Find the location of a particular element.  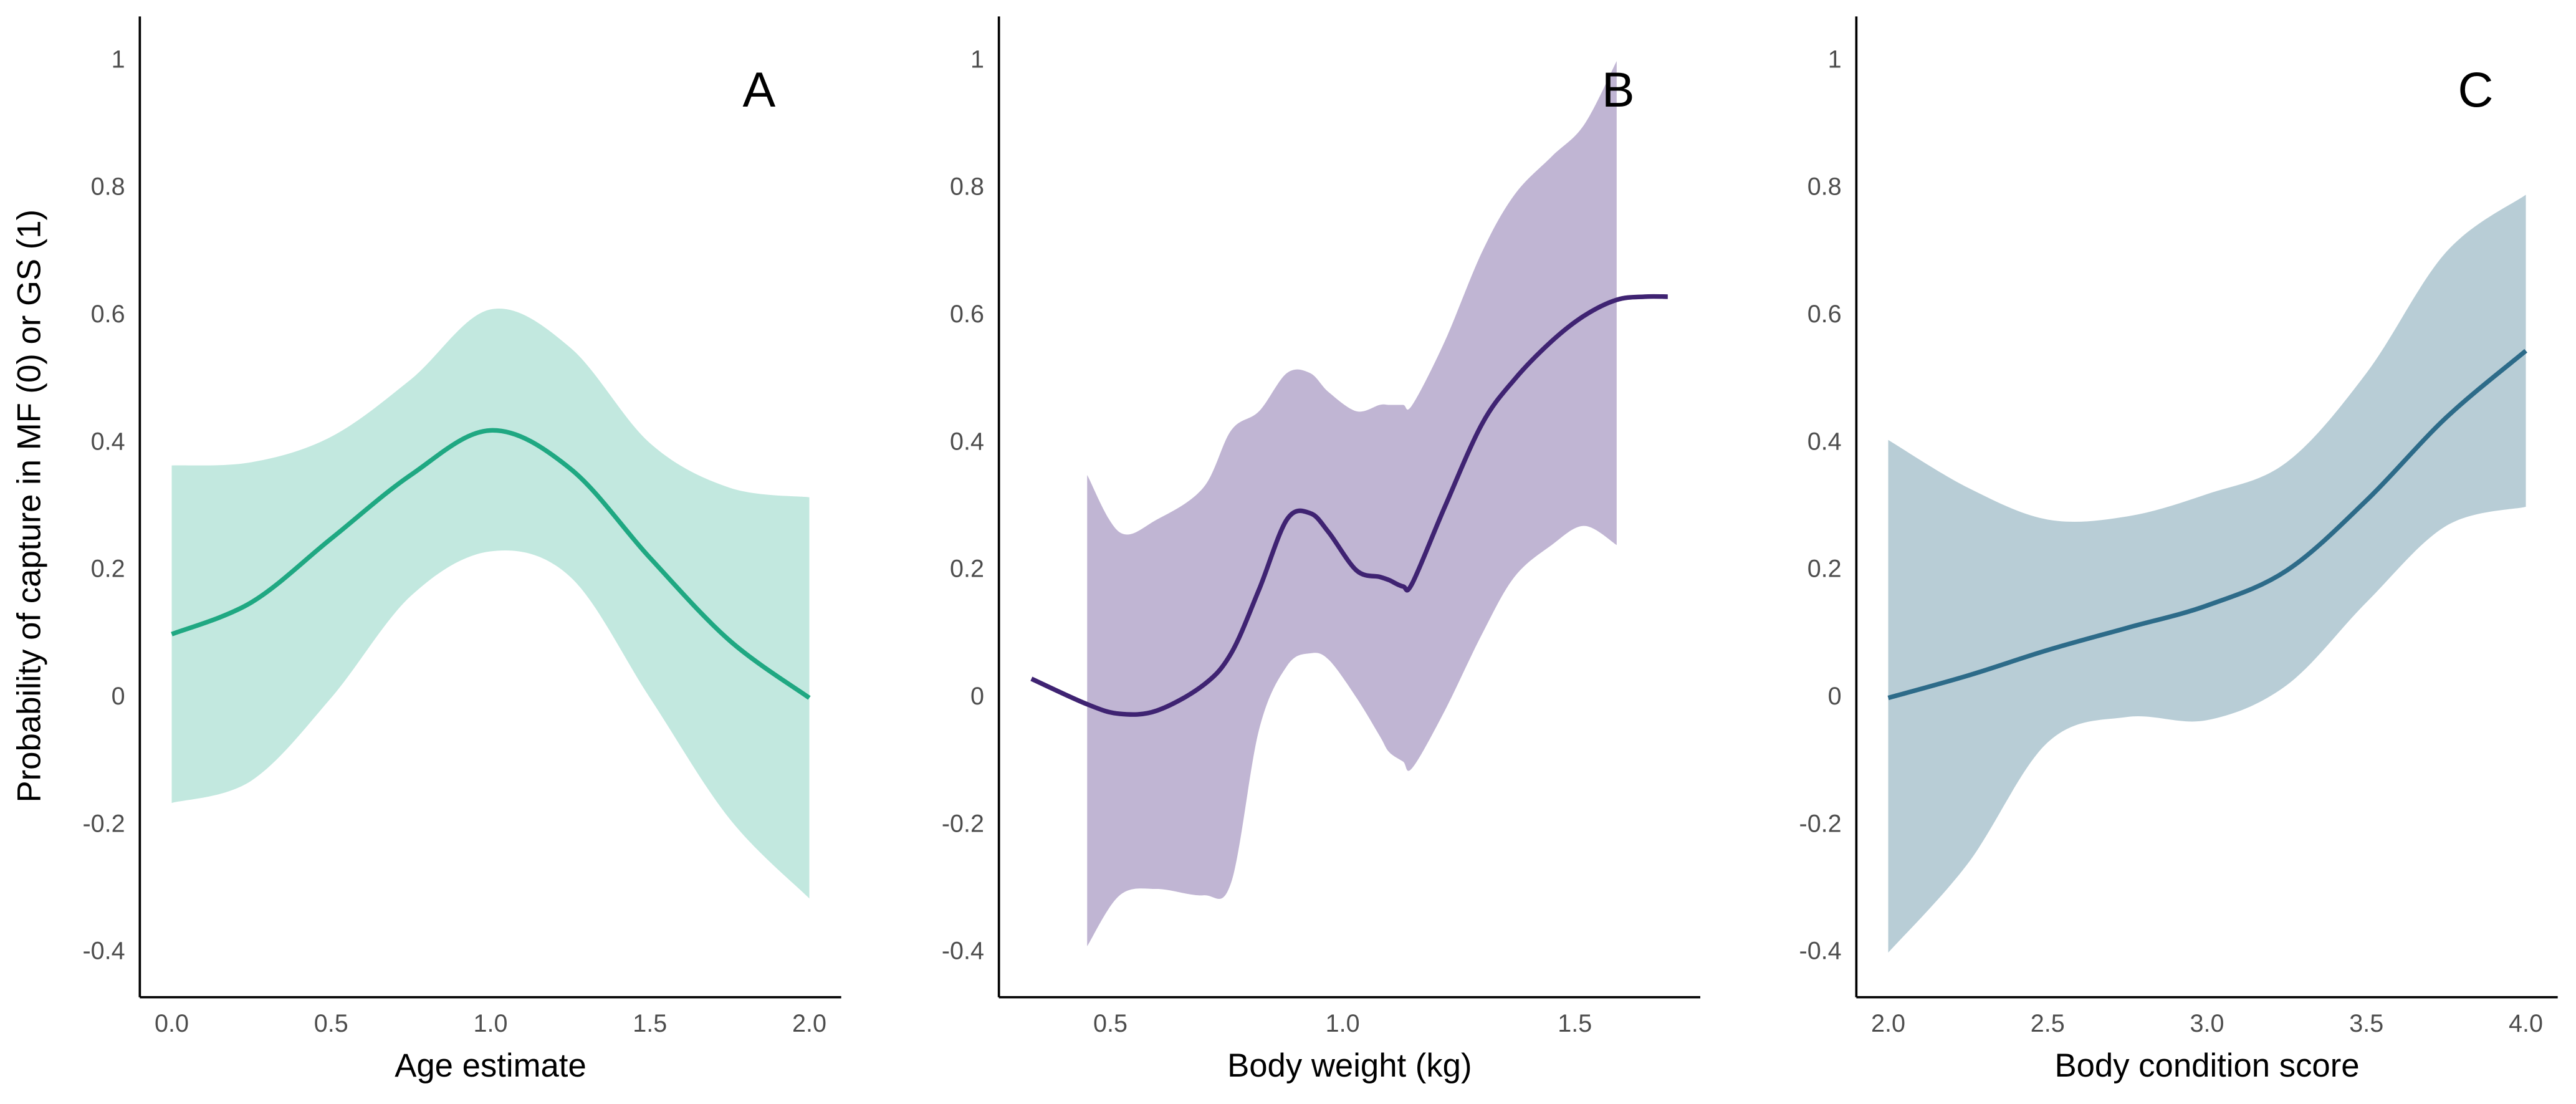

x-tick-label: 0.0 is located at coordinates (172, 1024).